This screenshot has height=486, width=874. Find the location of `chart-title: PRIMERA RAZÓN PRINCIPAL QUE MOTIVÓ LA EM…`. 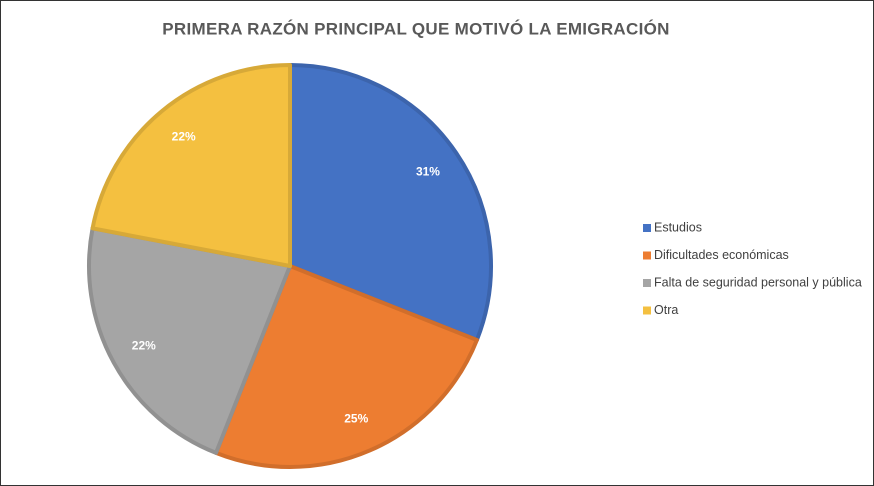

chart-title: PRIMERA RAZÓN PRINCIPAL QUE MOTIVÓ LA EM… is located at coordinates (415, 28).